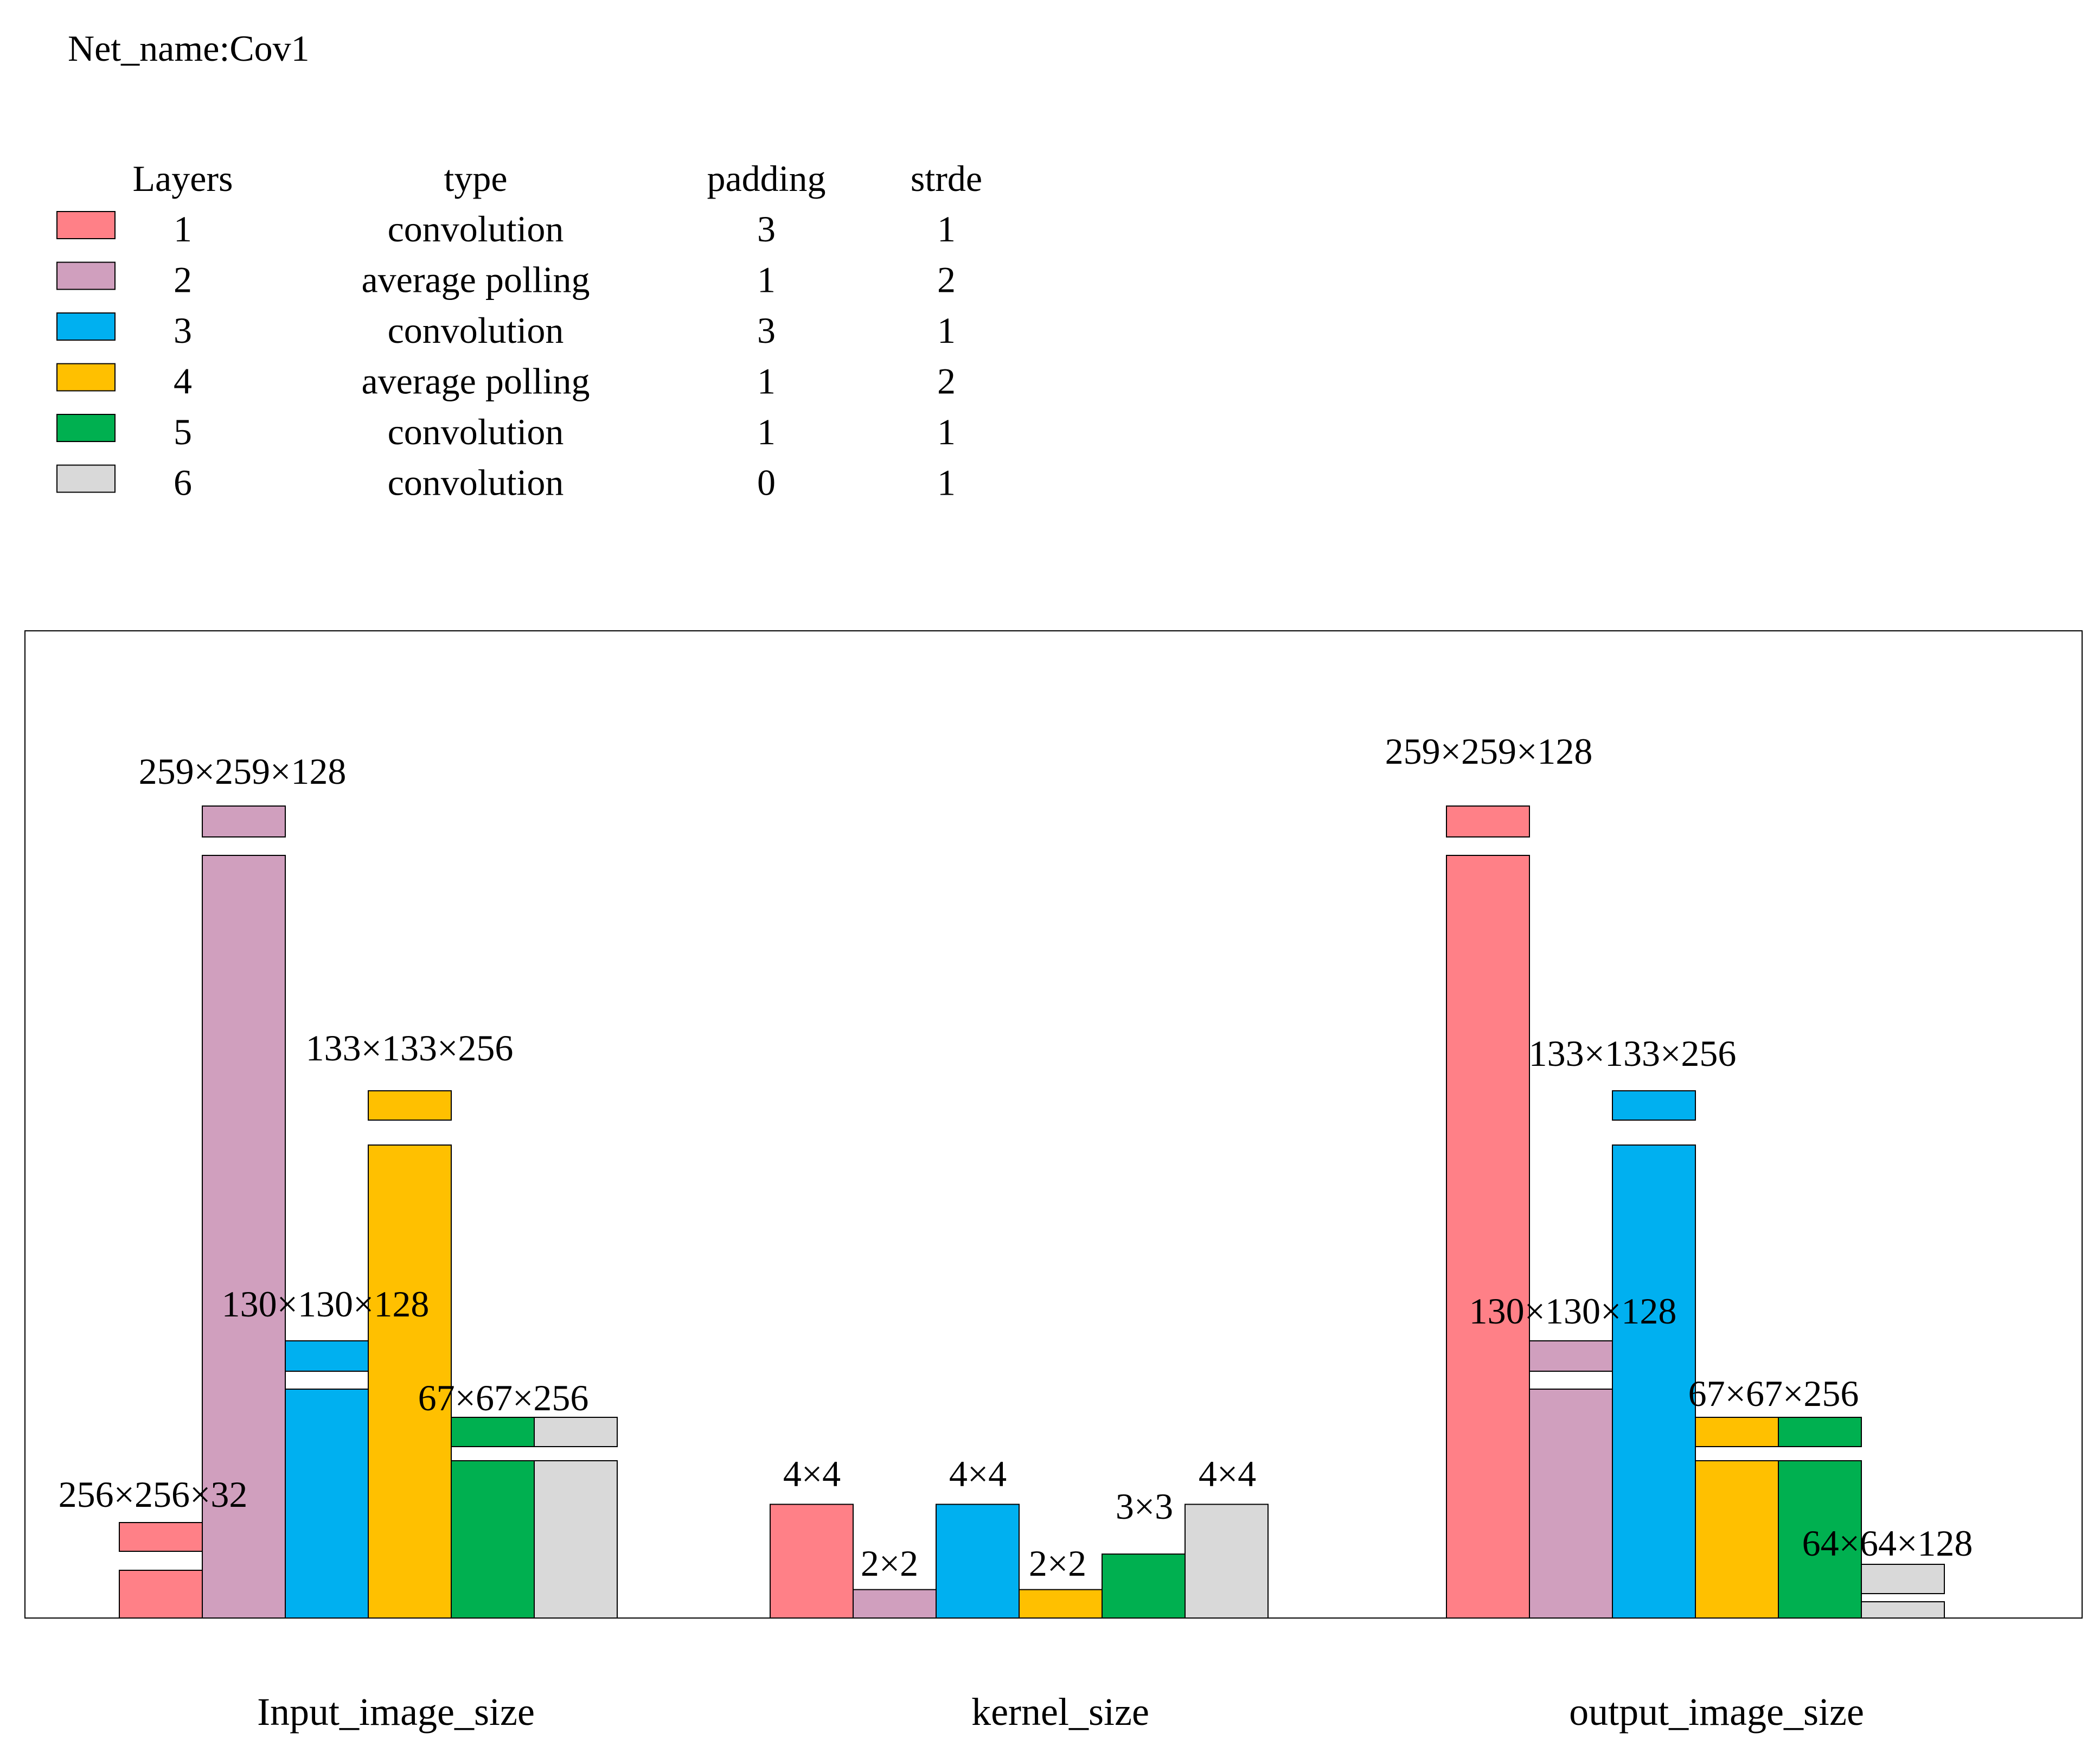 The image size is (2100, 1752). Describe the element at coordinates (183, 483) in the screenshot. I see `legend-layer-number: 6` at that location.